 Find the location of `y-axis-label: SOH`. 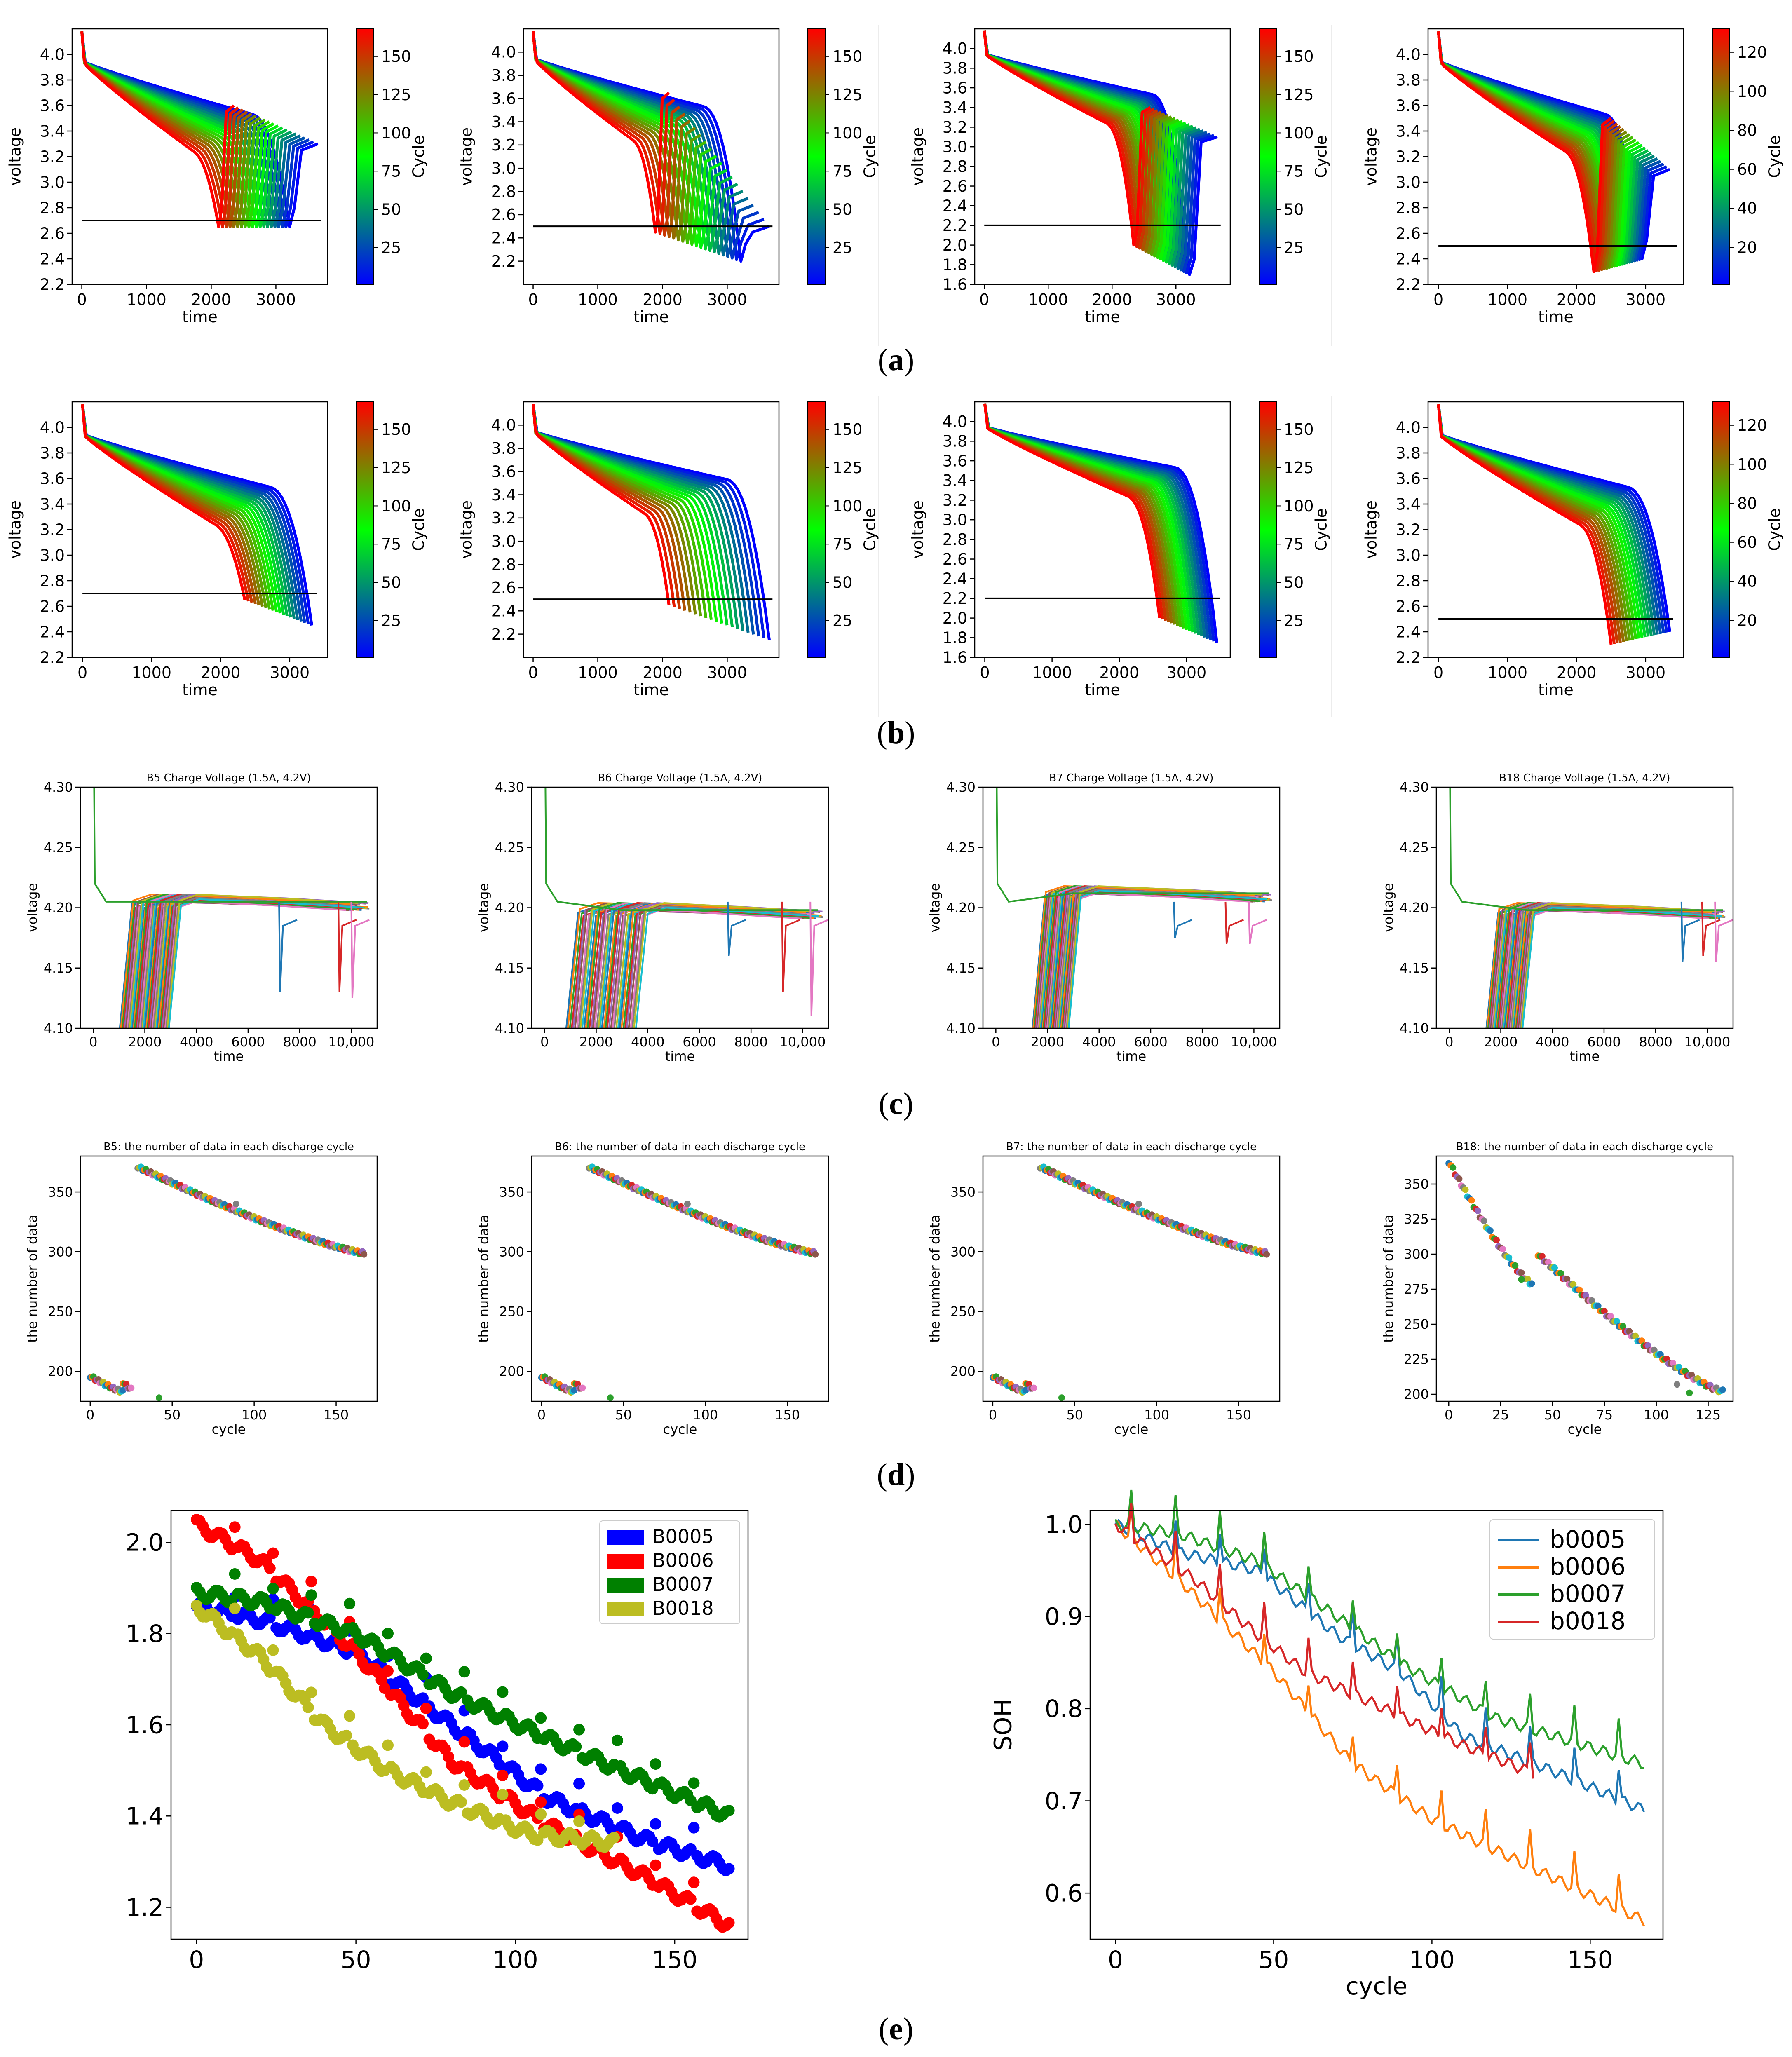

y-axis-label: SOH is located at coordinates (1003, 1725).